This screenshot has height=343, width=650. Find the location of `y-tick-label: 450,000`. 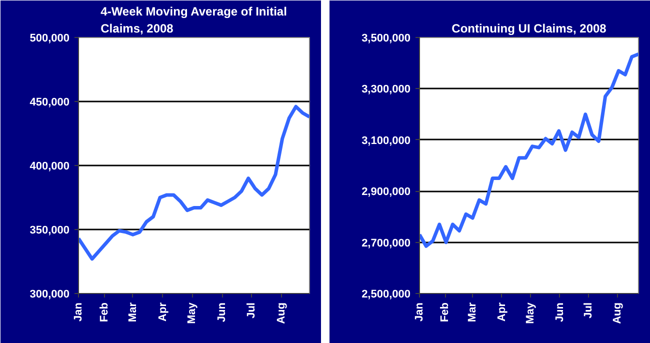

y-tick-label: 450,000 is located at coordinates (50, 102).